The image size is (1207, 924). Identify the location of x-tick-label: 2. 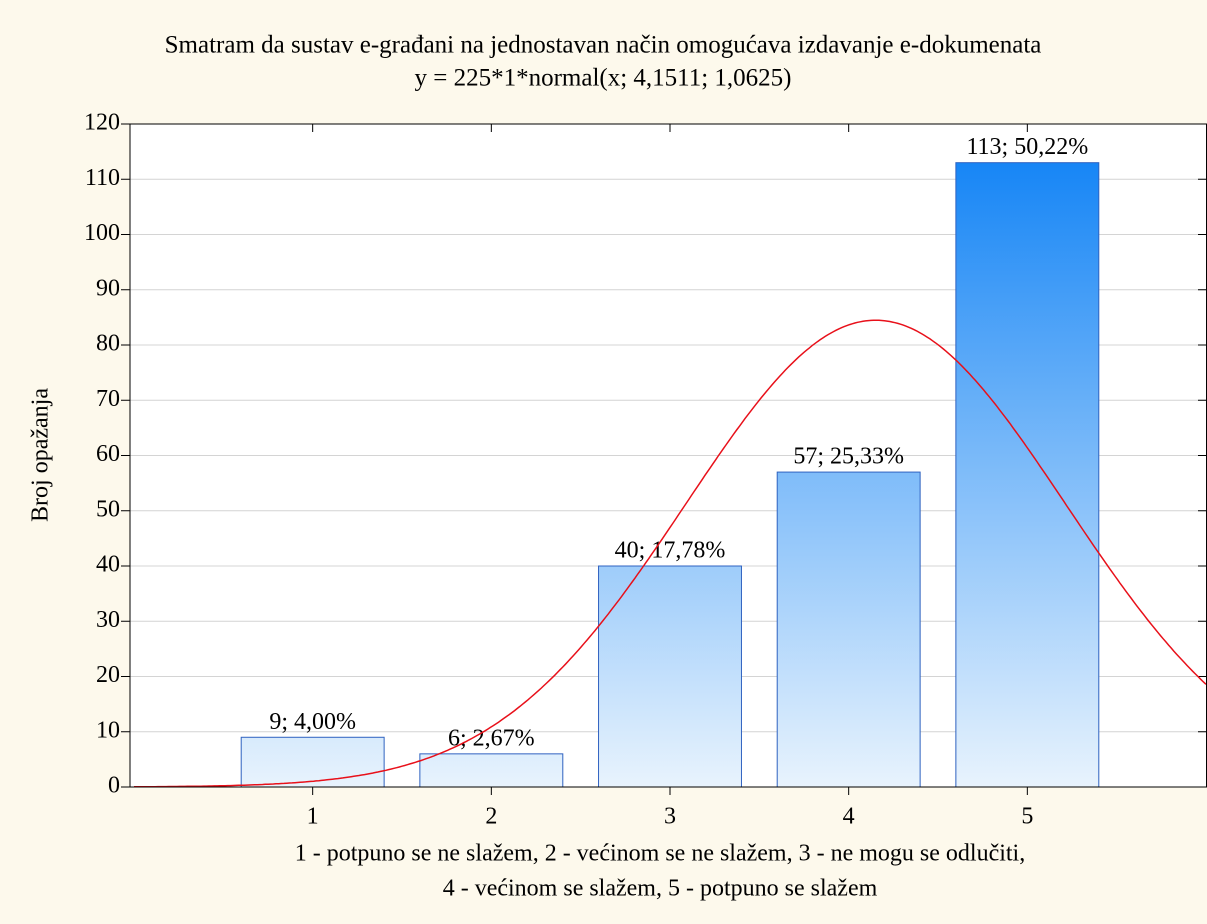
(491, 817).